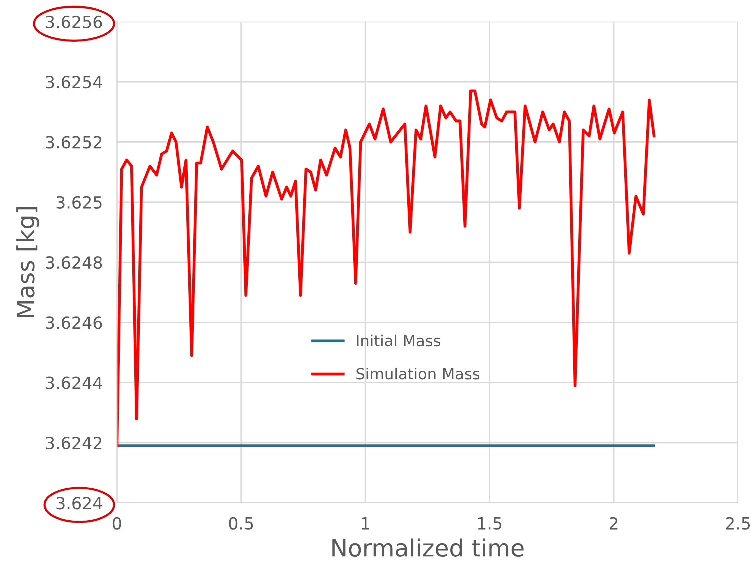 This screenshot has height=577, width=751. Describe the element at coordinates (74, 383) in the screenshot. I see `y-tick-label: 3.6244` at that location.